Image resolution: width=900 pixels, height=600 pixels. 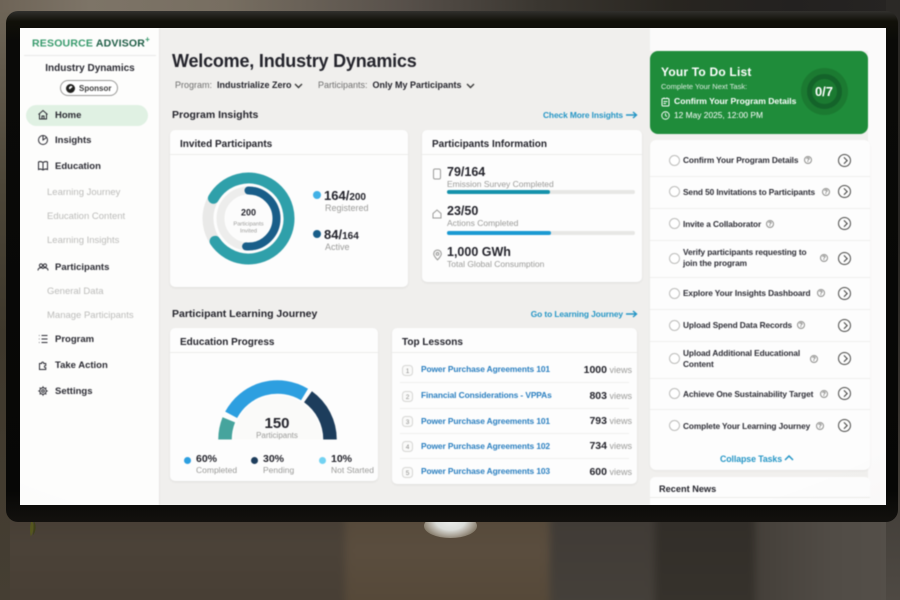 What do you see at coordinates (248, 232) in the screenshot?
I see `svg-text: Invited` at bounding box center [248, 232].